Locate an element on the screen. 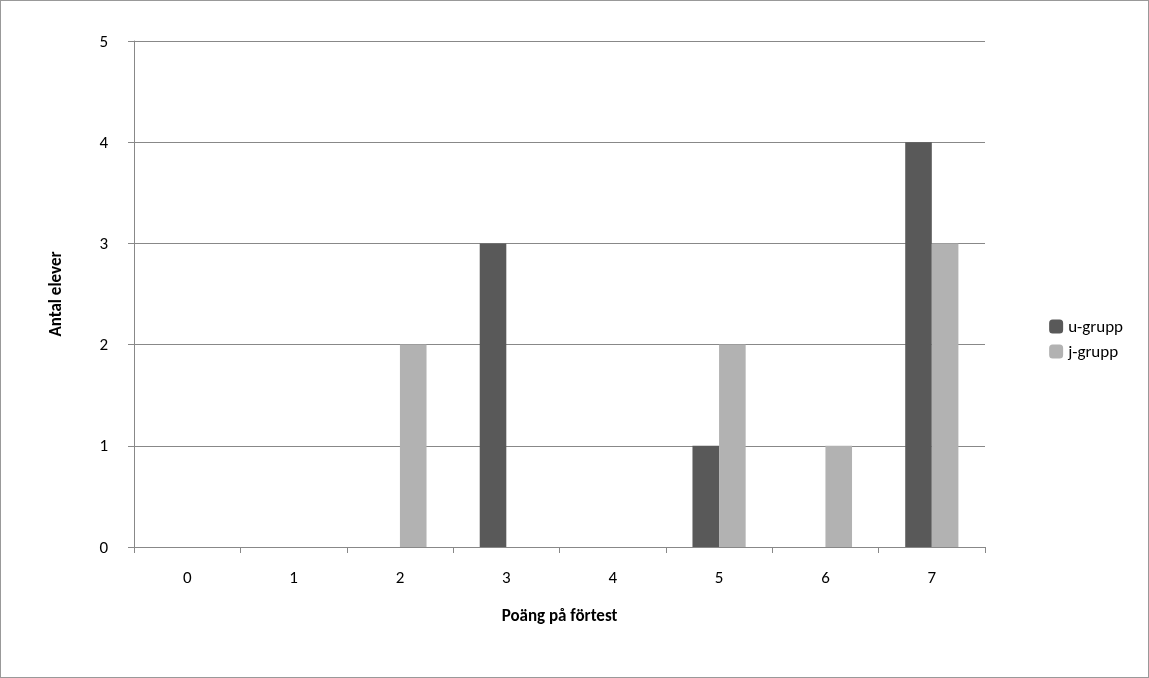  x-tick-label: 7 is located at coordinates (932, 577).